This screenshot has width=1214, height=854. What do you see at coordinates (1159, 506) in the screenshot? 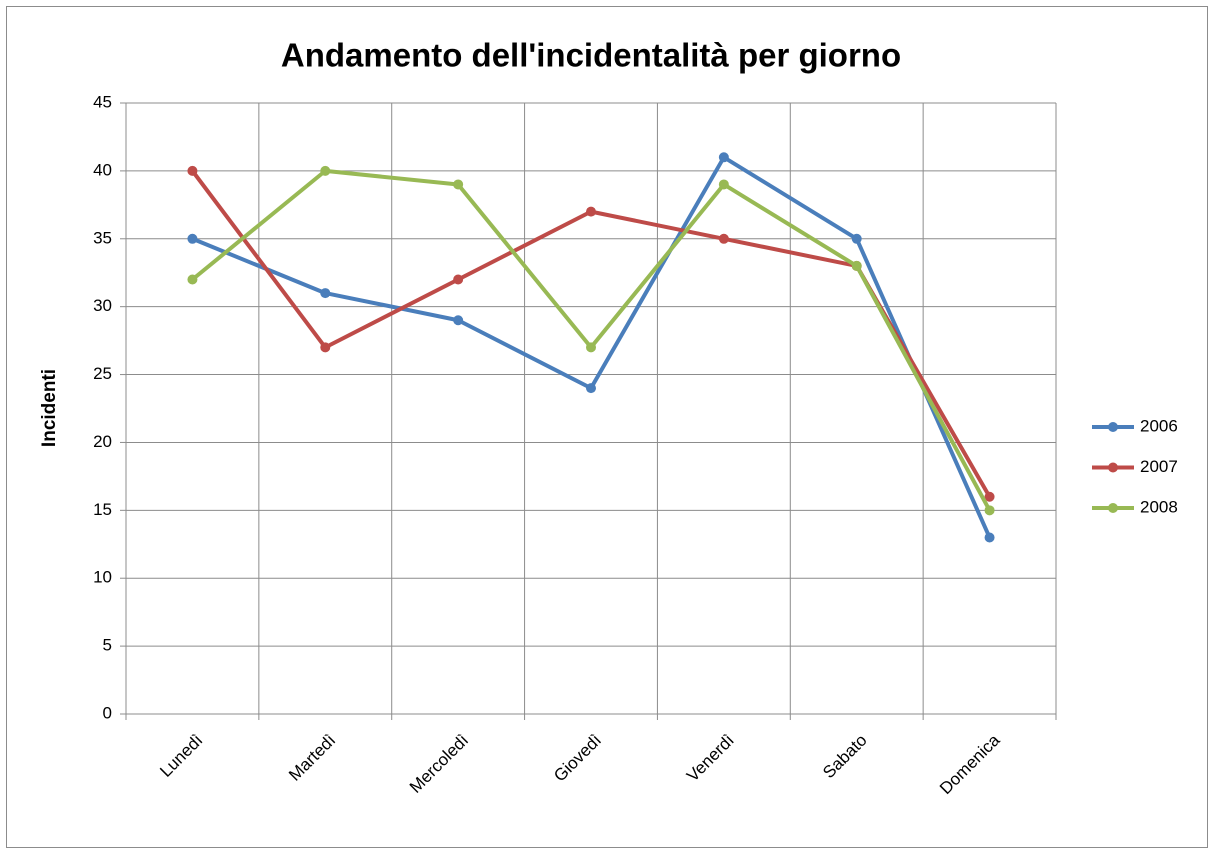
I see `legend-label: 2008` at bounding box center [1159, 506].